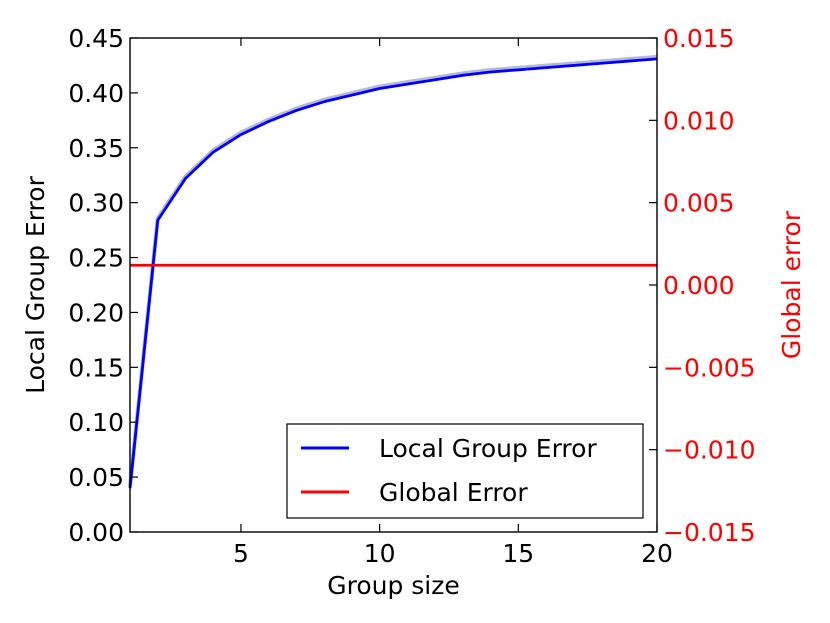 The height and width of the screenshot is (623, 830). What do you see at coordinates (96, 532) in the screenshot?
I see `left-y-tick-label-0: 0.00` at bounding box center [96, 532].